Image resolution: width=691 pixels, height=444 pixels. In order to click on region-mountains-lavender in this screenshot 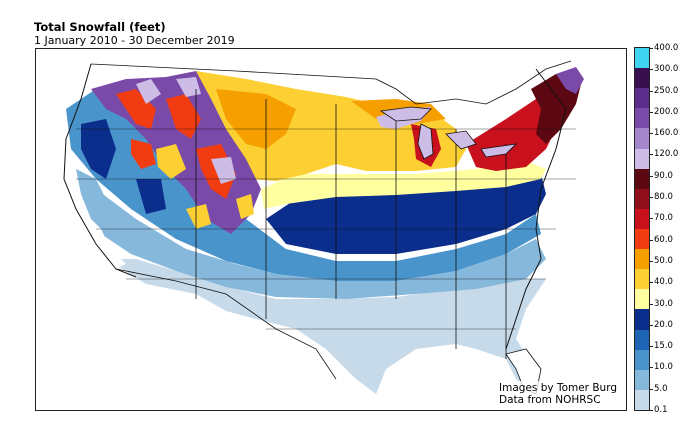, I will do `click(186, 130)`.